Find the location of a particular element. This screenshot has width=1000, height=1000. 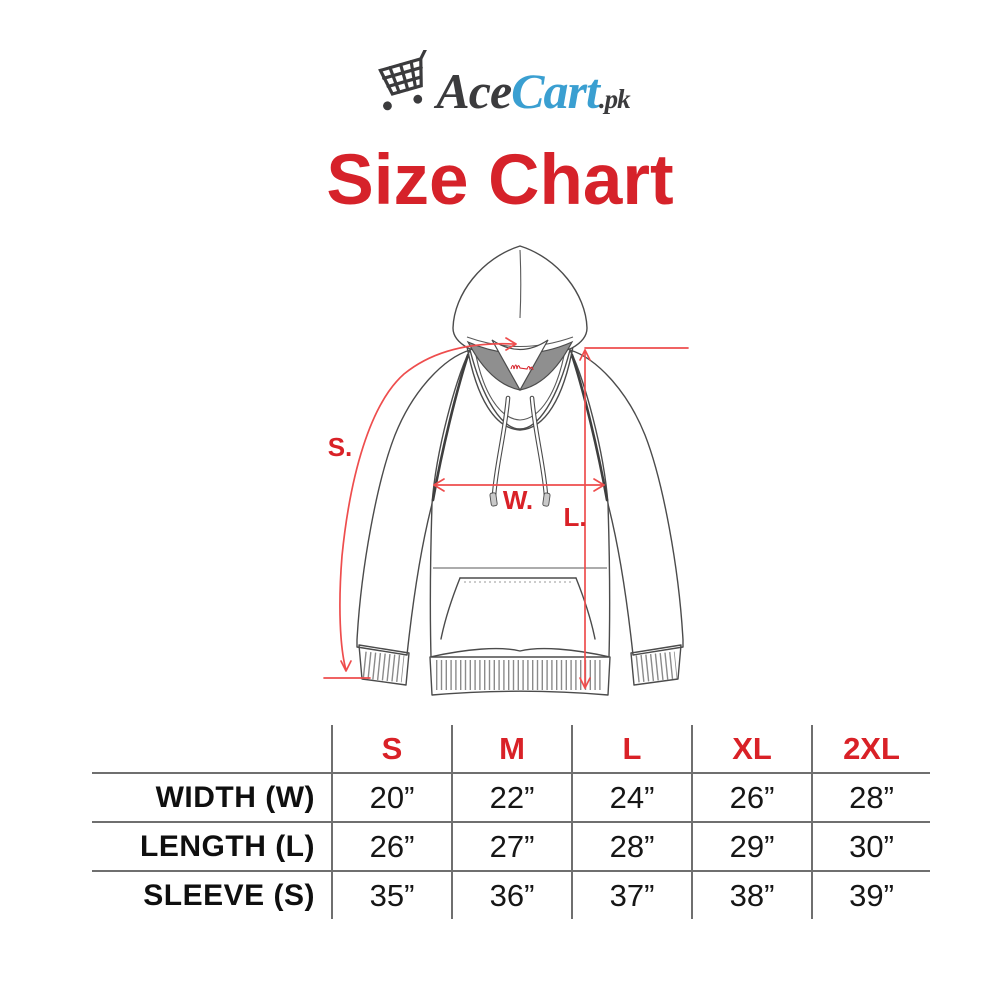

brand-name-tld: .pk is located at coordinates (614, 99).